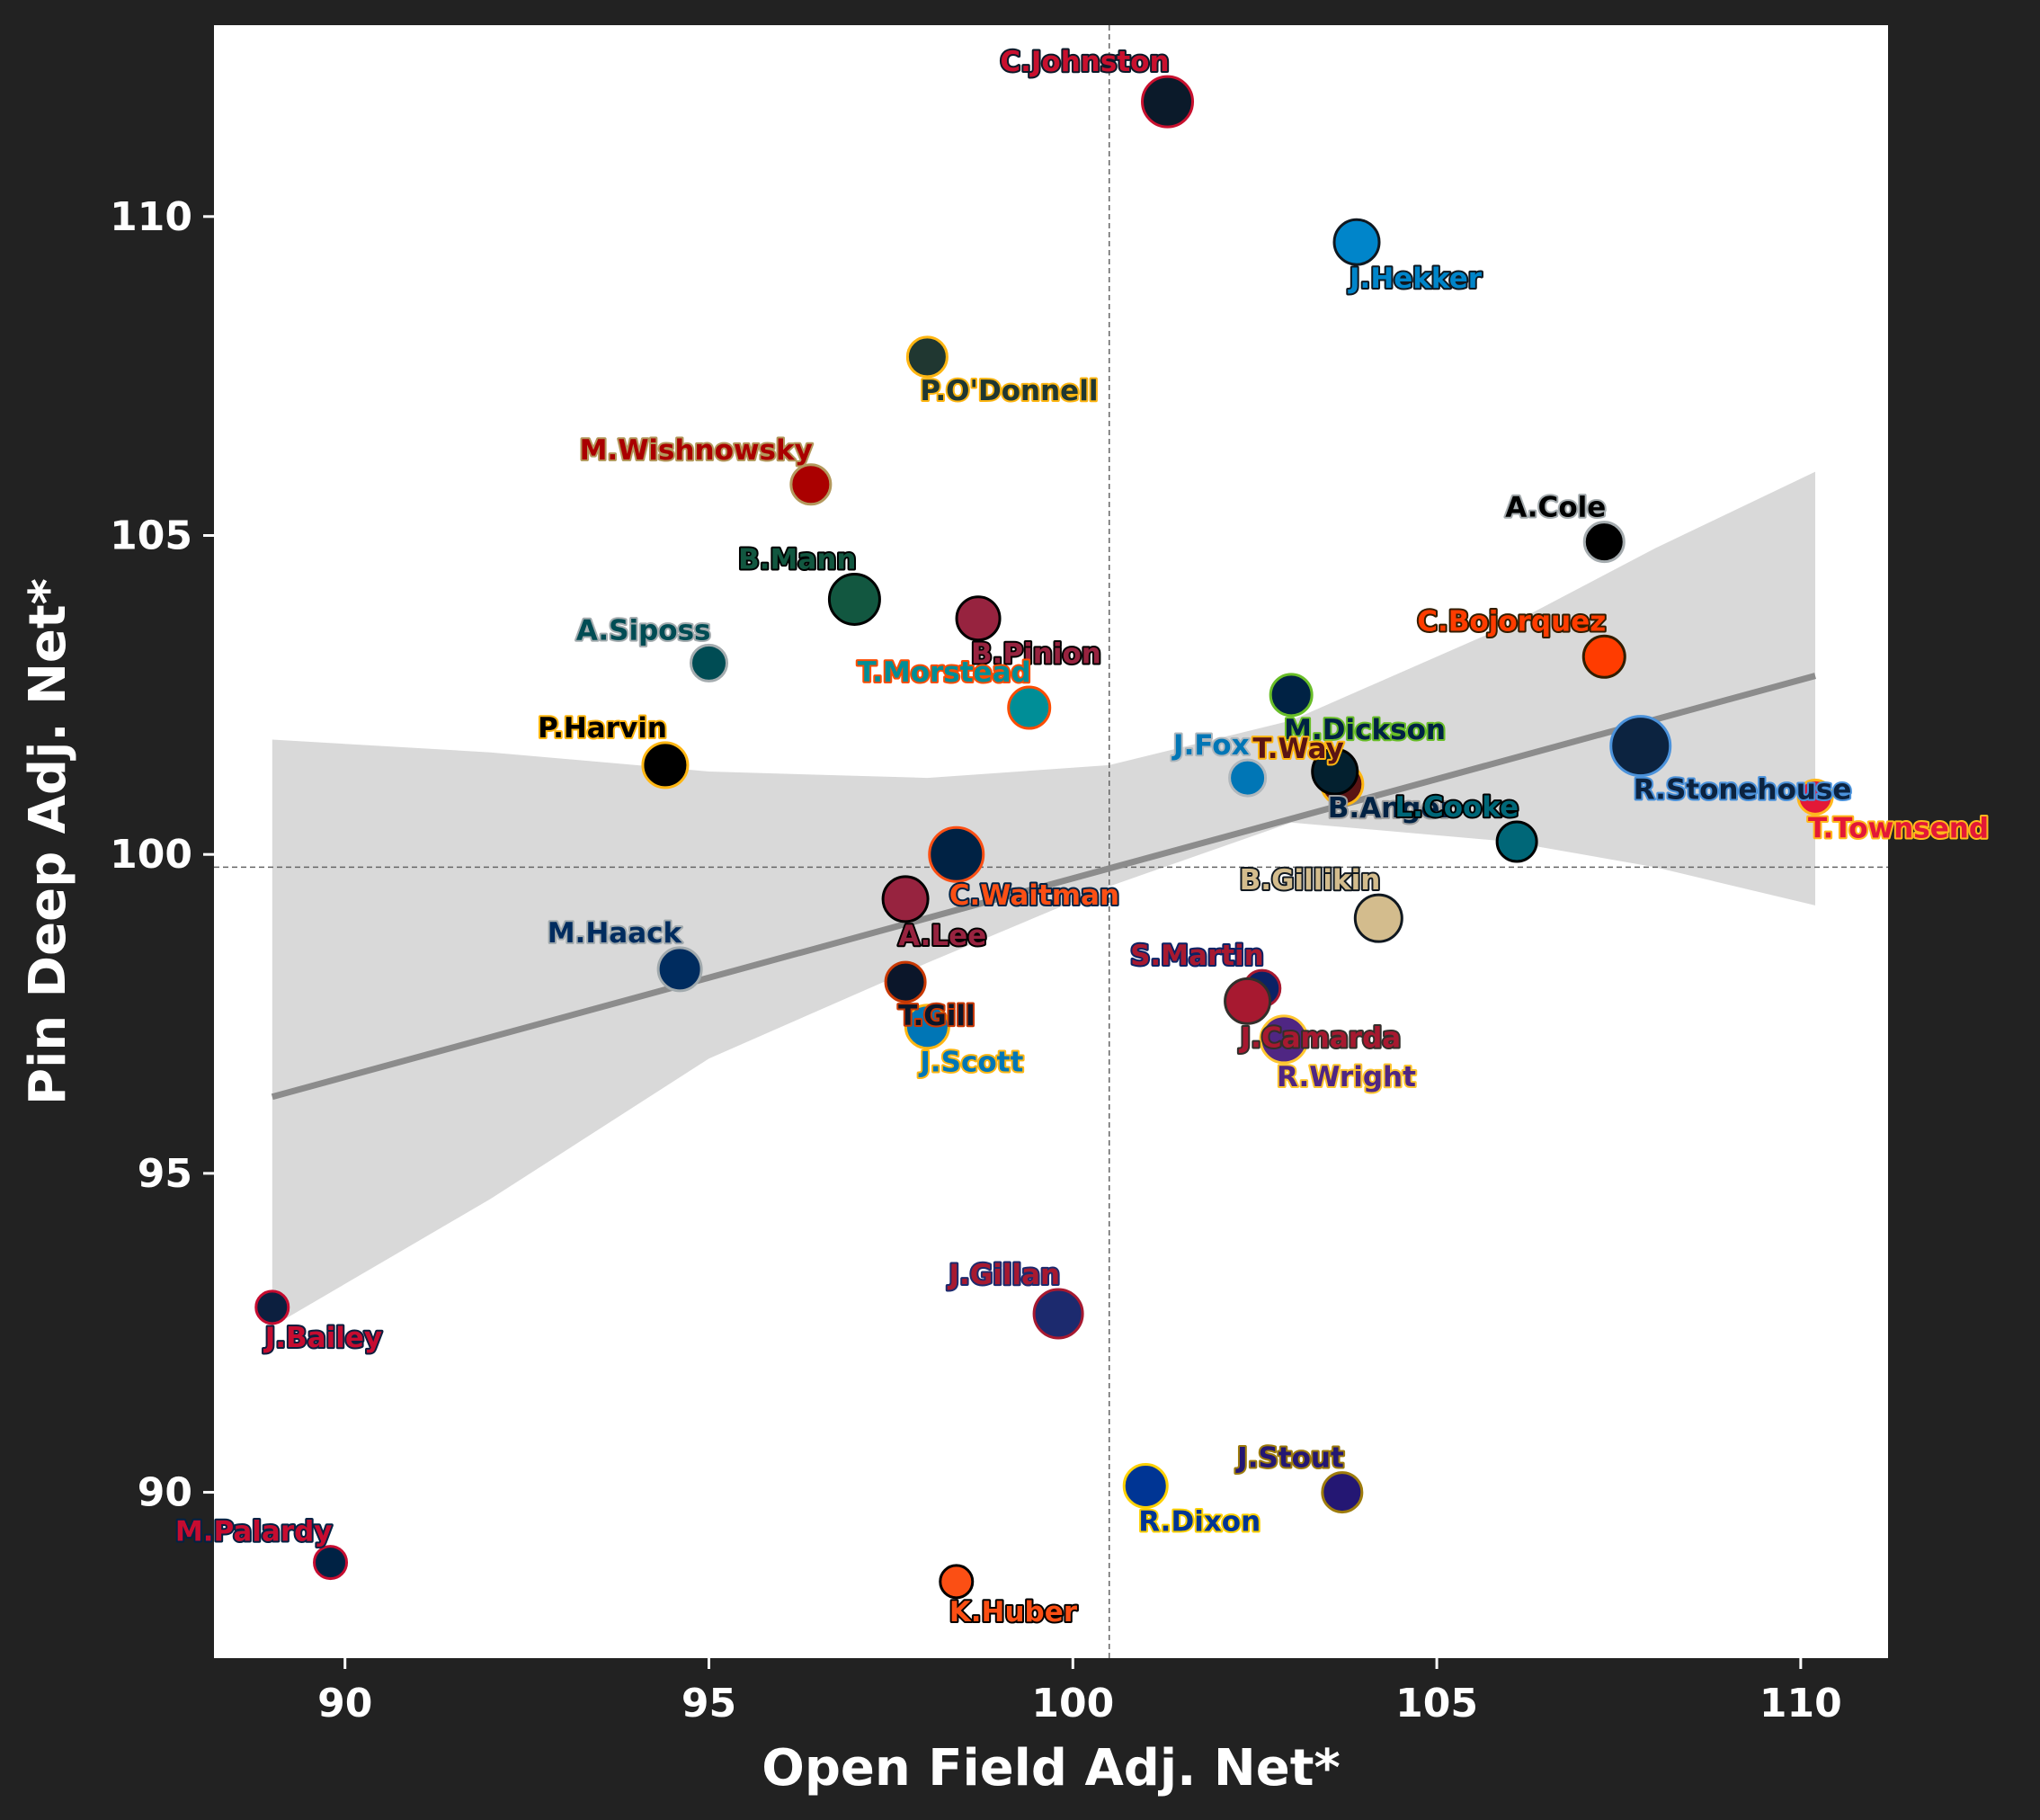 This screenshot has height=1820, width=2040. Describe the element at coordinates (1297, 749) in the screenshot. I see `data-label: T.Way` at that location.